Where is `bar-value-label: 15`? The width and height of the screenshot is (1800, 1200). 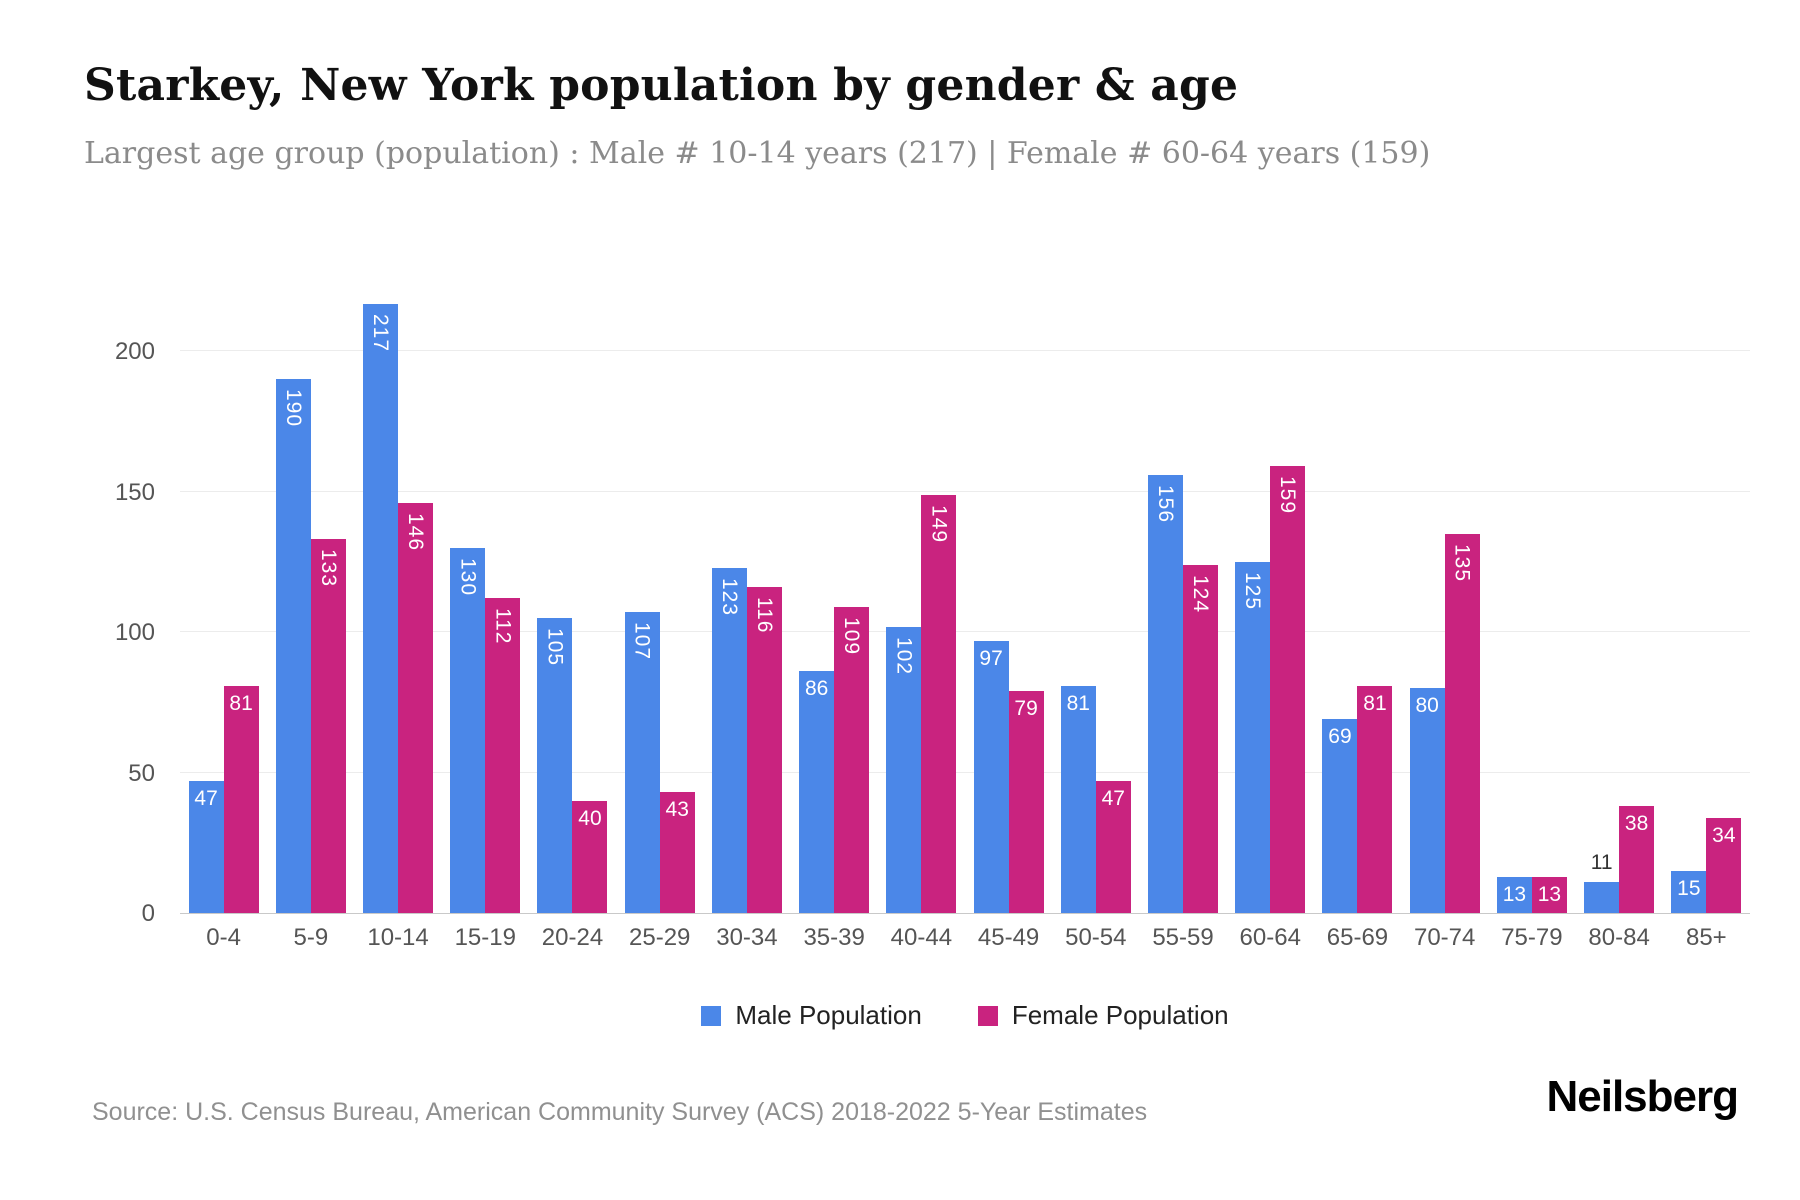 bar-value-label: 15 is located at coordinates (1689, 888).